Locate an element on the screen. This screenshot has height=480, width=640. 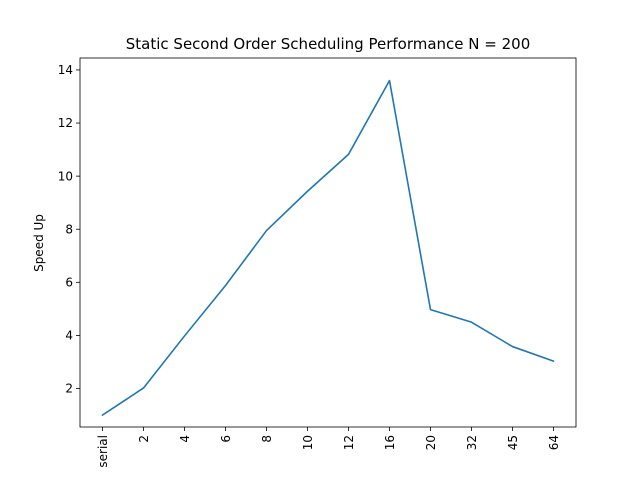
x-tick-label: 4 is located at coordinates (185, 439).